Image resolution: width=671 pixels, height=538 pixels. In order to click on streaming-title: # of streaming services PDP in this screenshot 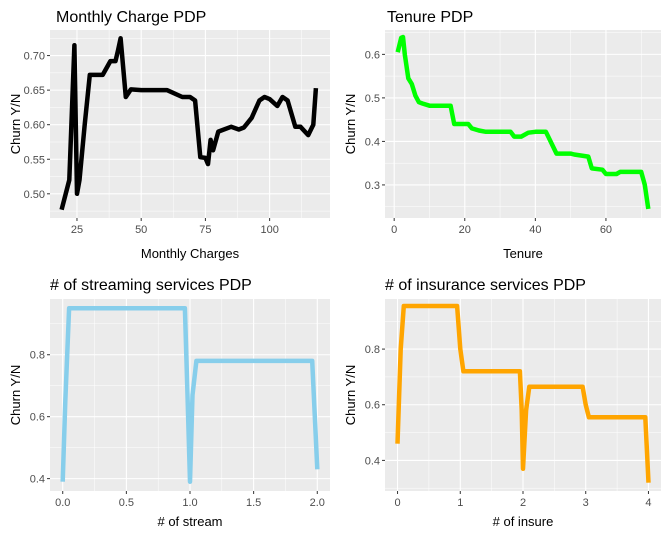, I will do `click(151, 285)`.